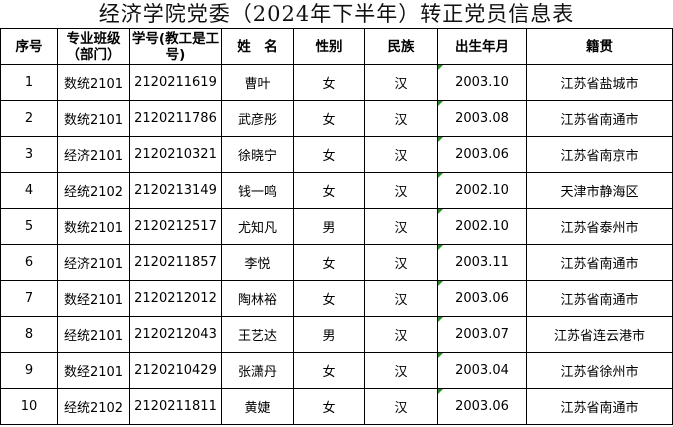  I want to click on cell-index: 5, so click(29, 226).